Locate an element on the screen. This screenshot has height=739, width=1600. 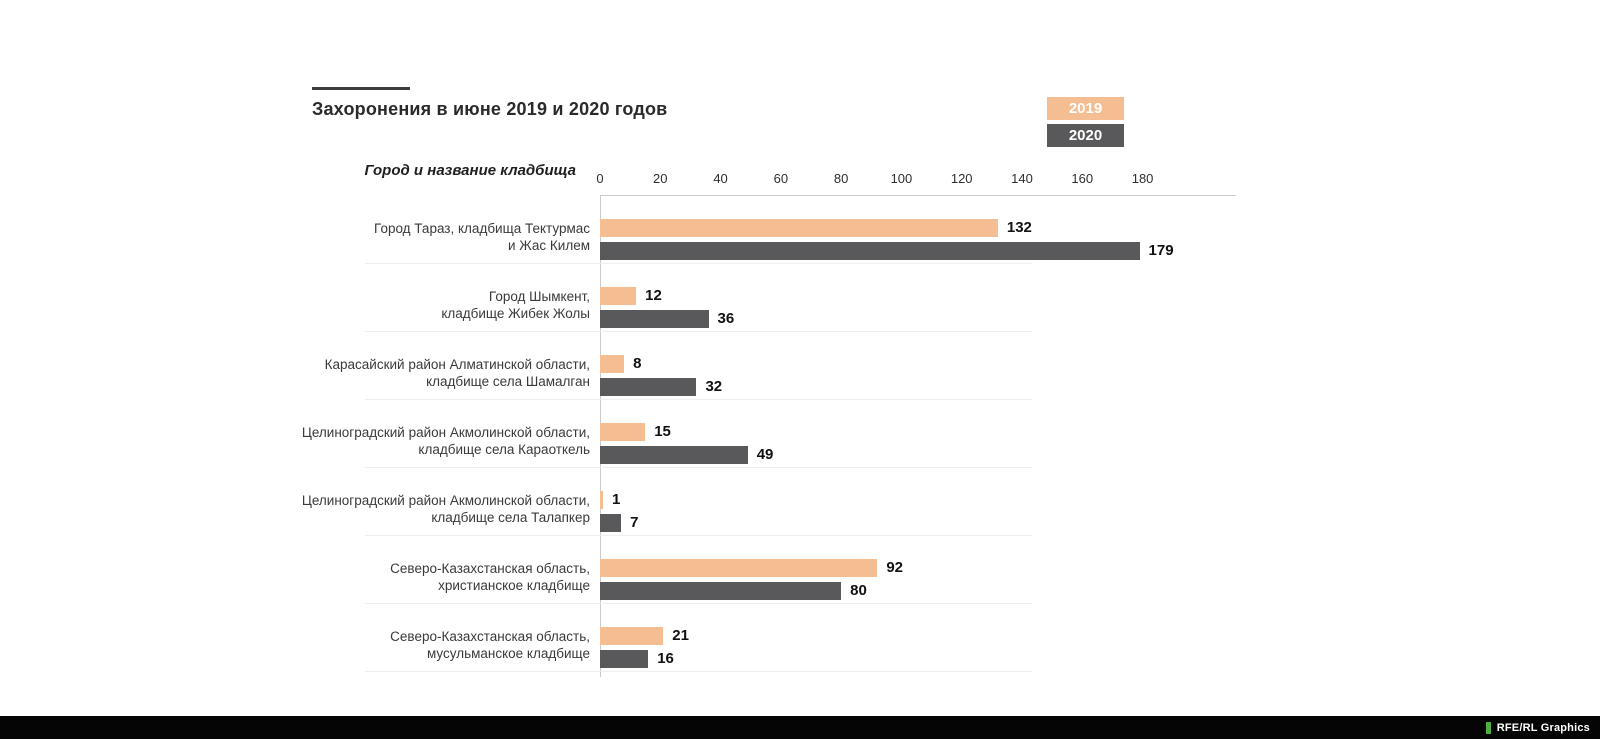
value-label-2020: 179 is located at coordinates (1161, 250).